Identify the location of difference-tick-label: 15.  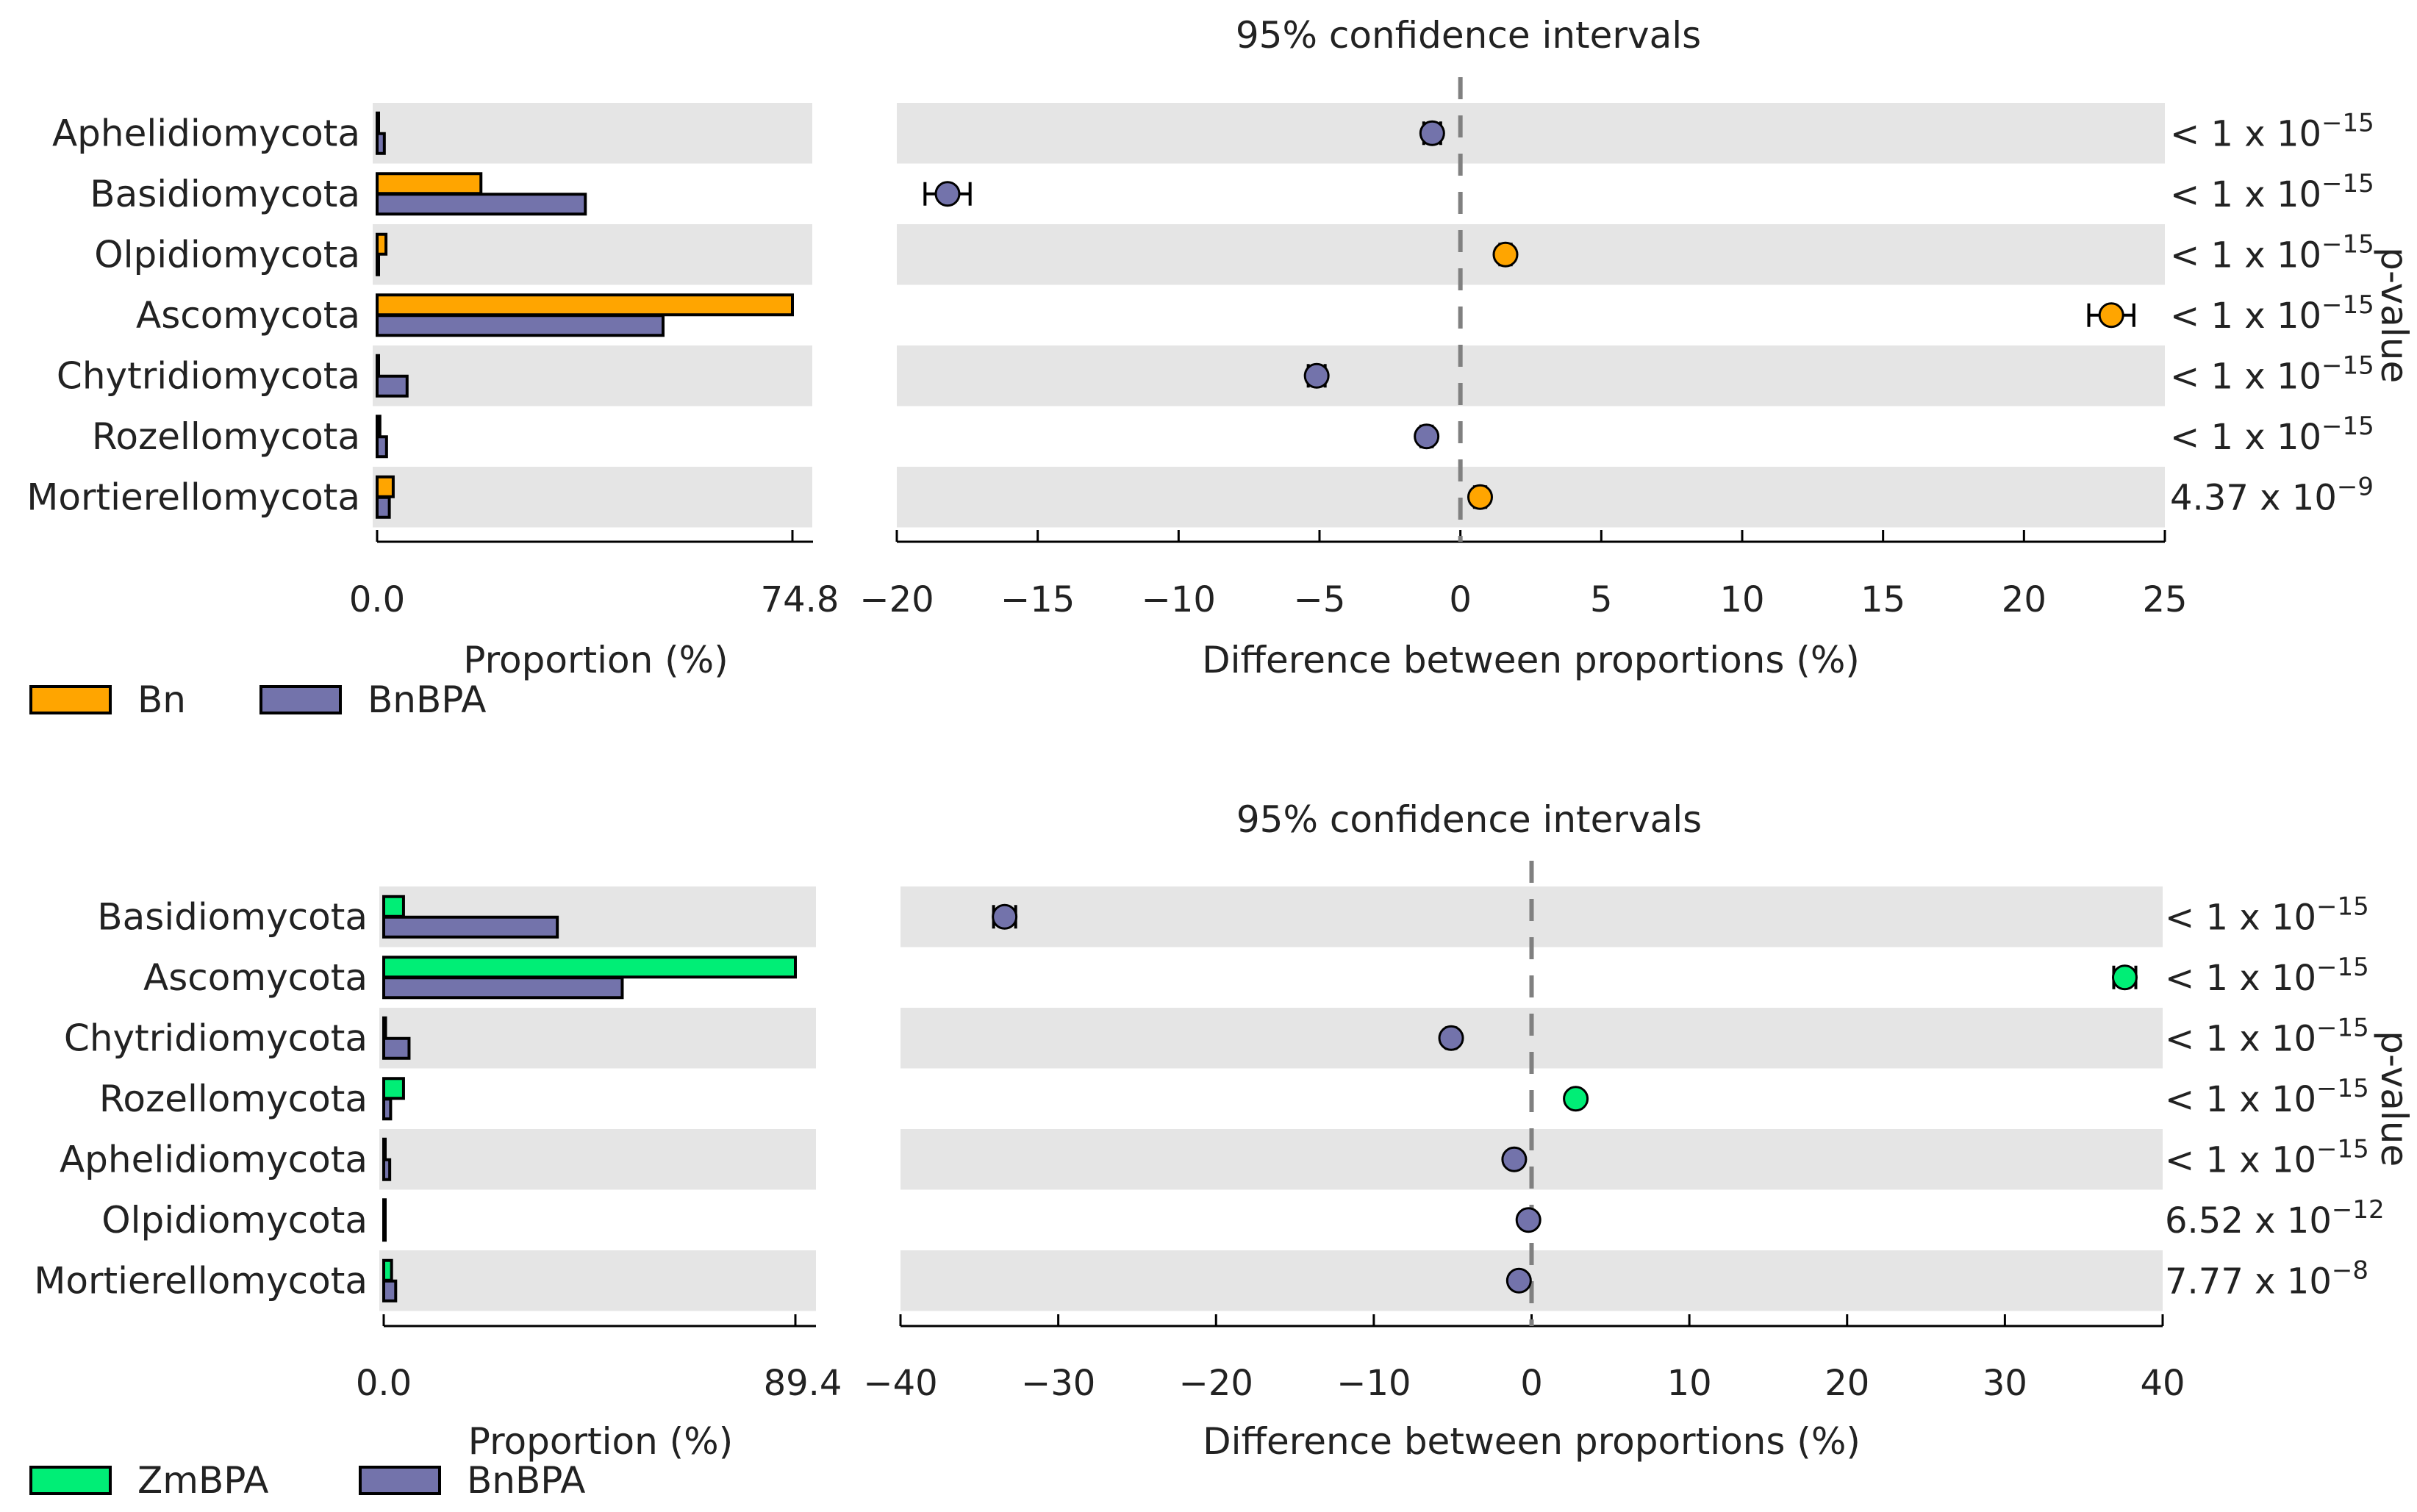
(1883, 599).